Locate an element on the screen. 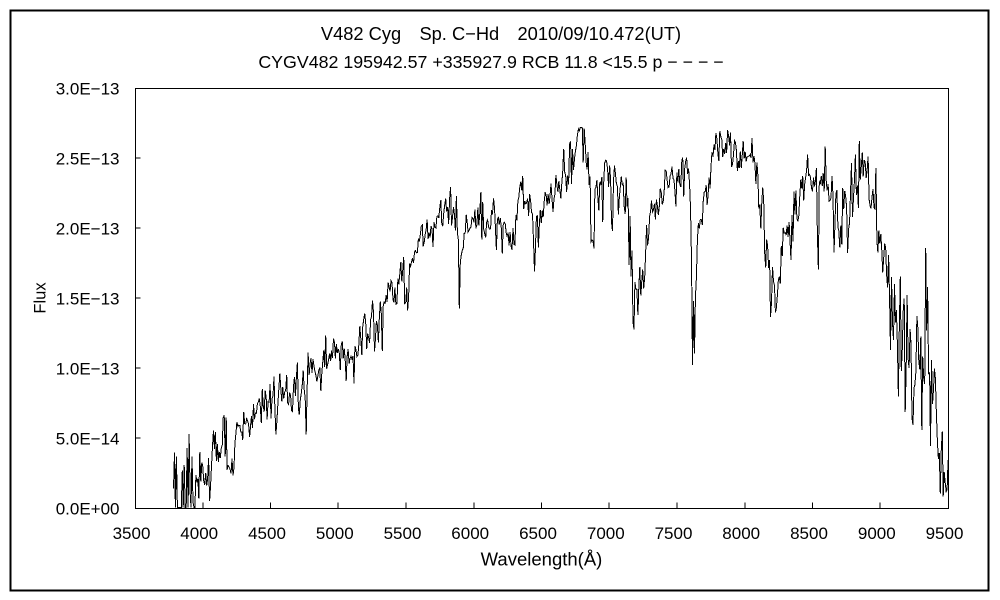  svg-text: 6000 is located at coordinates (470, 533).